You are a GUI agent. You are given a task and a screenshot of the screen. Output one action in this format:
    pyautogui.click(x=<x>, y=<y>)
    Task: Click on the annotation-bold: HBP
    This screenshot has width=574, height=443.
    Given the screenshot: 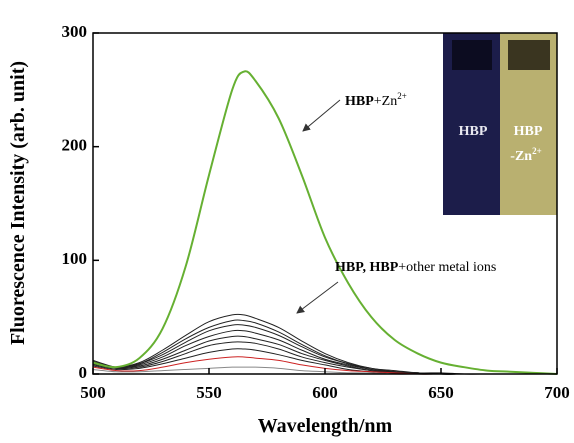 What is the action you would take?
    pyautogui.click(x=359, y=101)
    